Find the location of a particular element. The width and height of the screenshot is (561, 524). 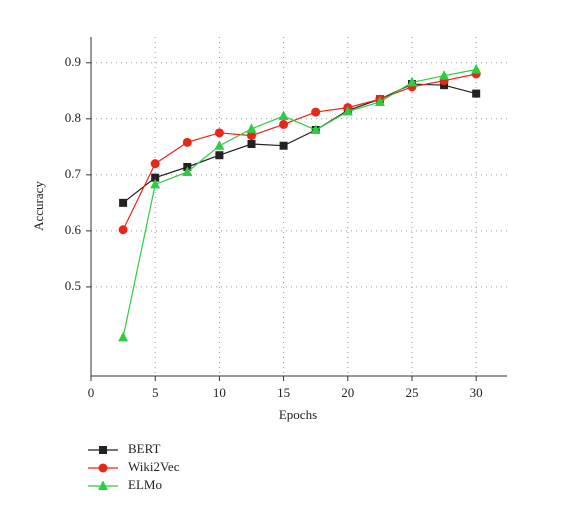

series-line is located at coordinates (299, 143).